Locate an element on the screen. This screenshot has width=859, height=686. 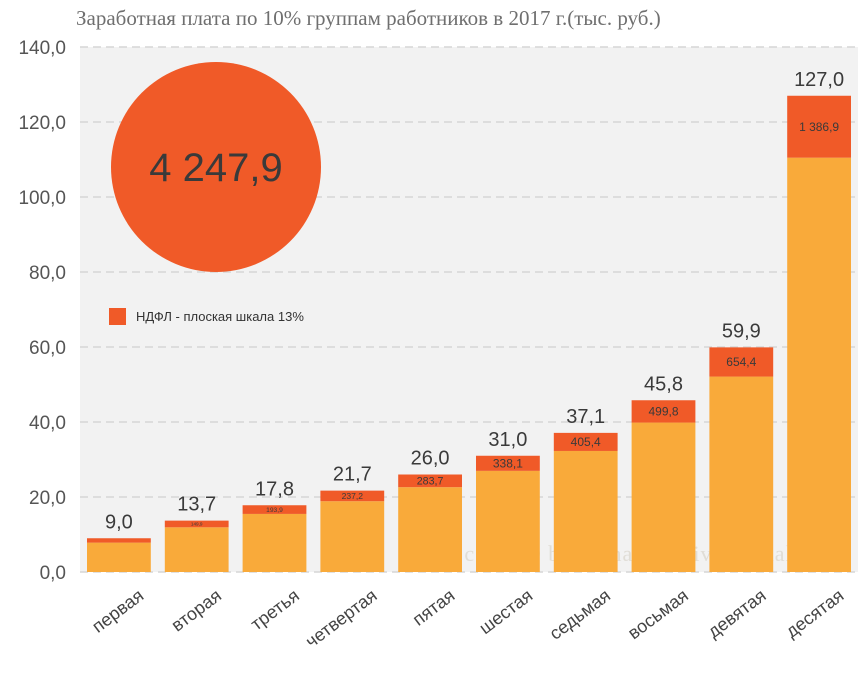
y-tick-label: 40,0 is located at coordinates (47, 423).